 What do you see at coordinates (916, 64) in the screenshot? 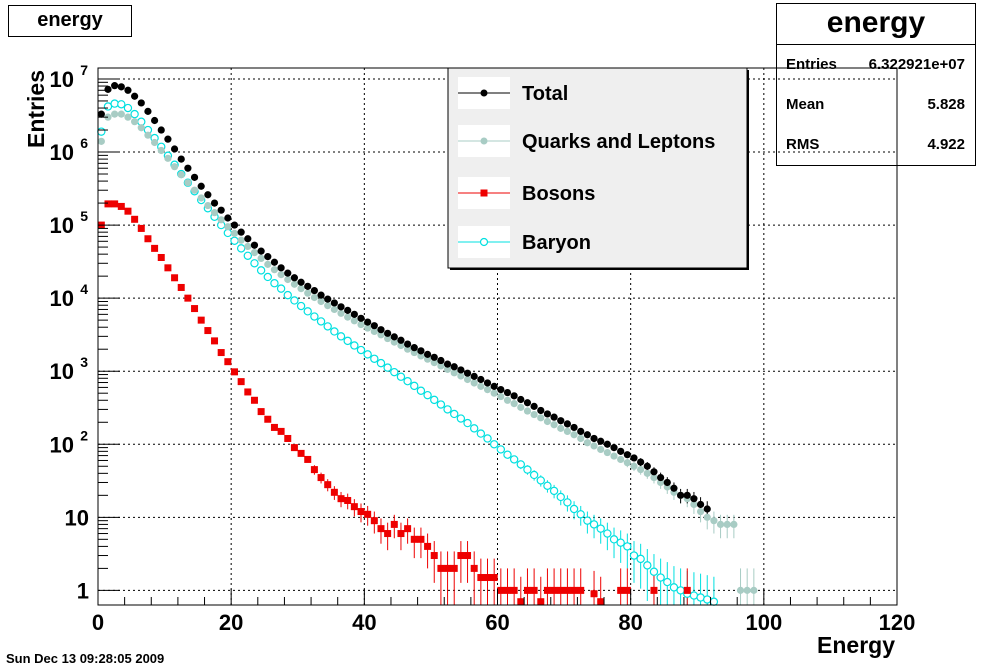
I see `stats-value: 6.322921e+07` at bounding box center [916, 64].